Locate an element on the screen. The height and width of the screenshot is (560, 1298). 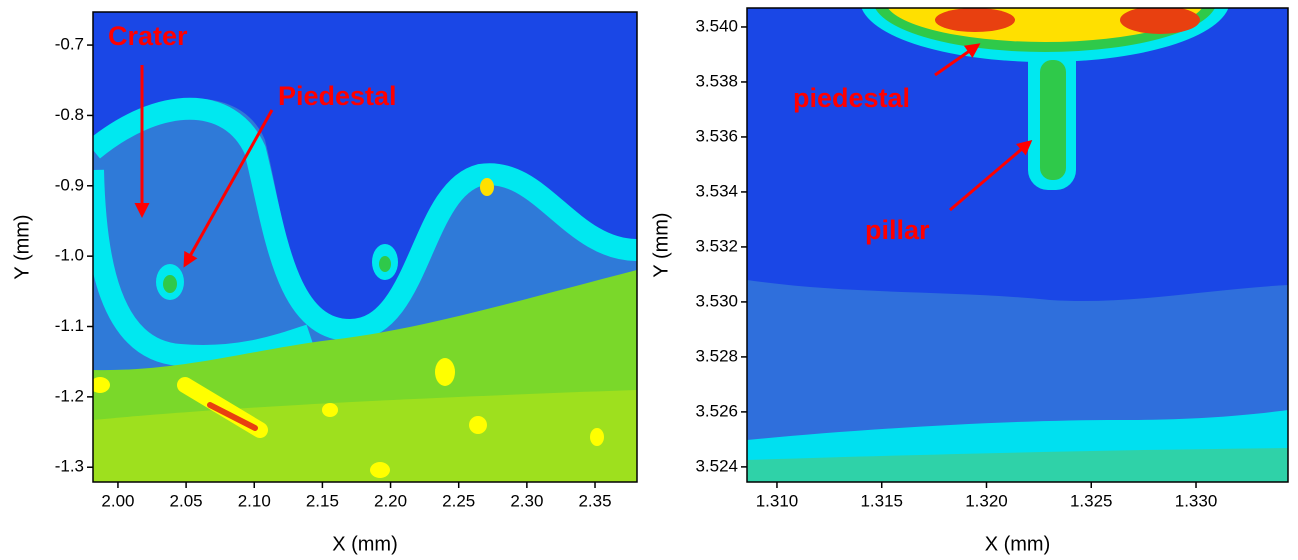
x-tick-label: 1.325 is located at coordinates (1091, 500).